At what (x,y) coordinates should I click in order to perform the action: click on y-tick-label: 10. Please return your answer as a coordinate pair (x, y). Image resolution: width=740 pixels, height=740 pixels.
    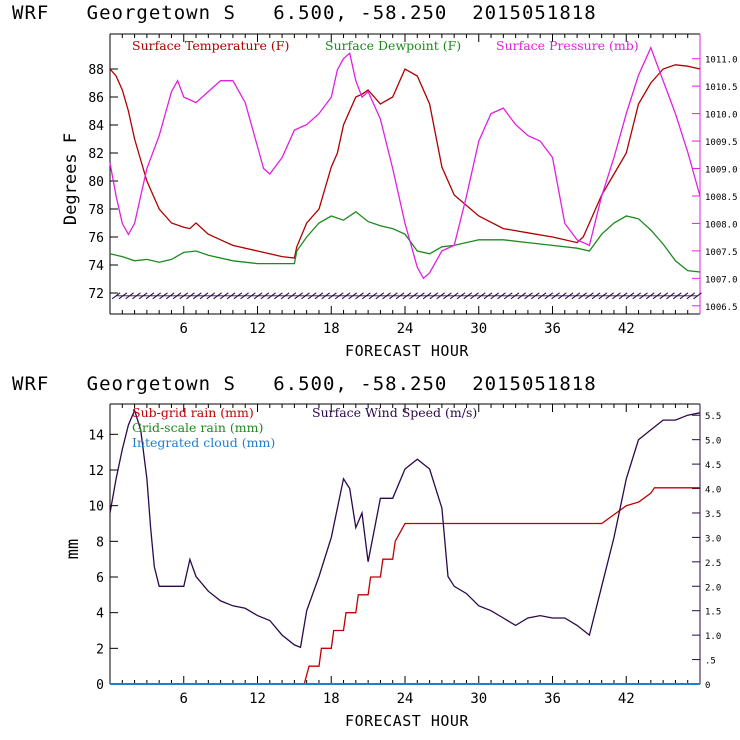
    Looking at the image, I should click on (96, 507).